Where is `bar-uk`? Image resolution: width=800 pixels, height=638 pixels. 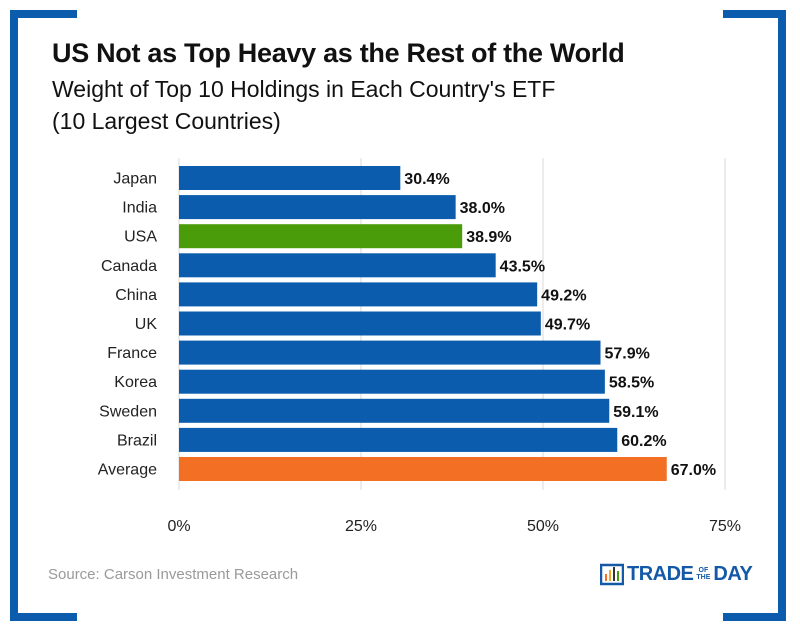 bar-uk is located at coordinates (360, 323).